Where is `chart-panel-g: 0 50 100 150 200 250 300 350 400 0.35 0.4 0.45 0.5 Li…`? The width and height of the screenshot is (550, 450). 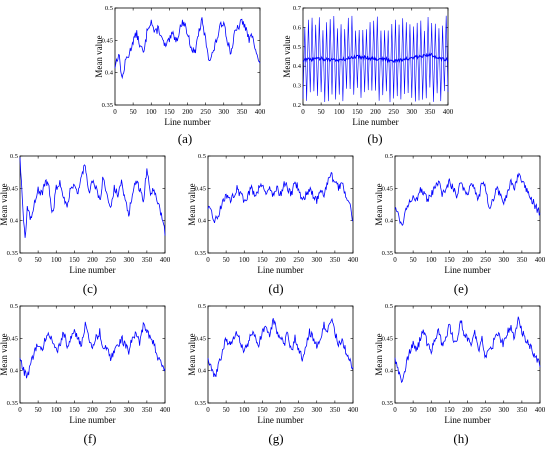
chart-panel-g: 0 50 100 150 200 250 300 350 400 0.35 0.4 0.45 0.5 Li… is located at coordinates (272, 364).